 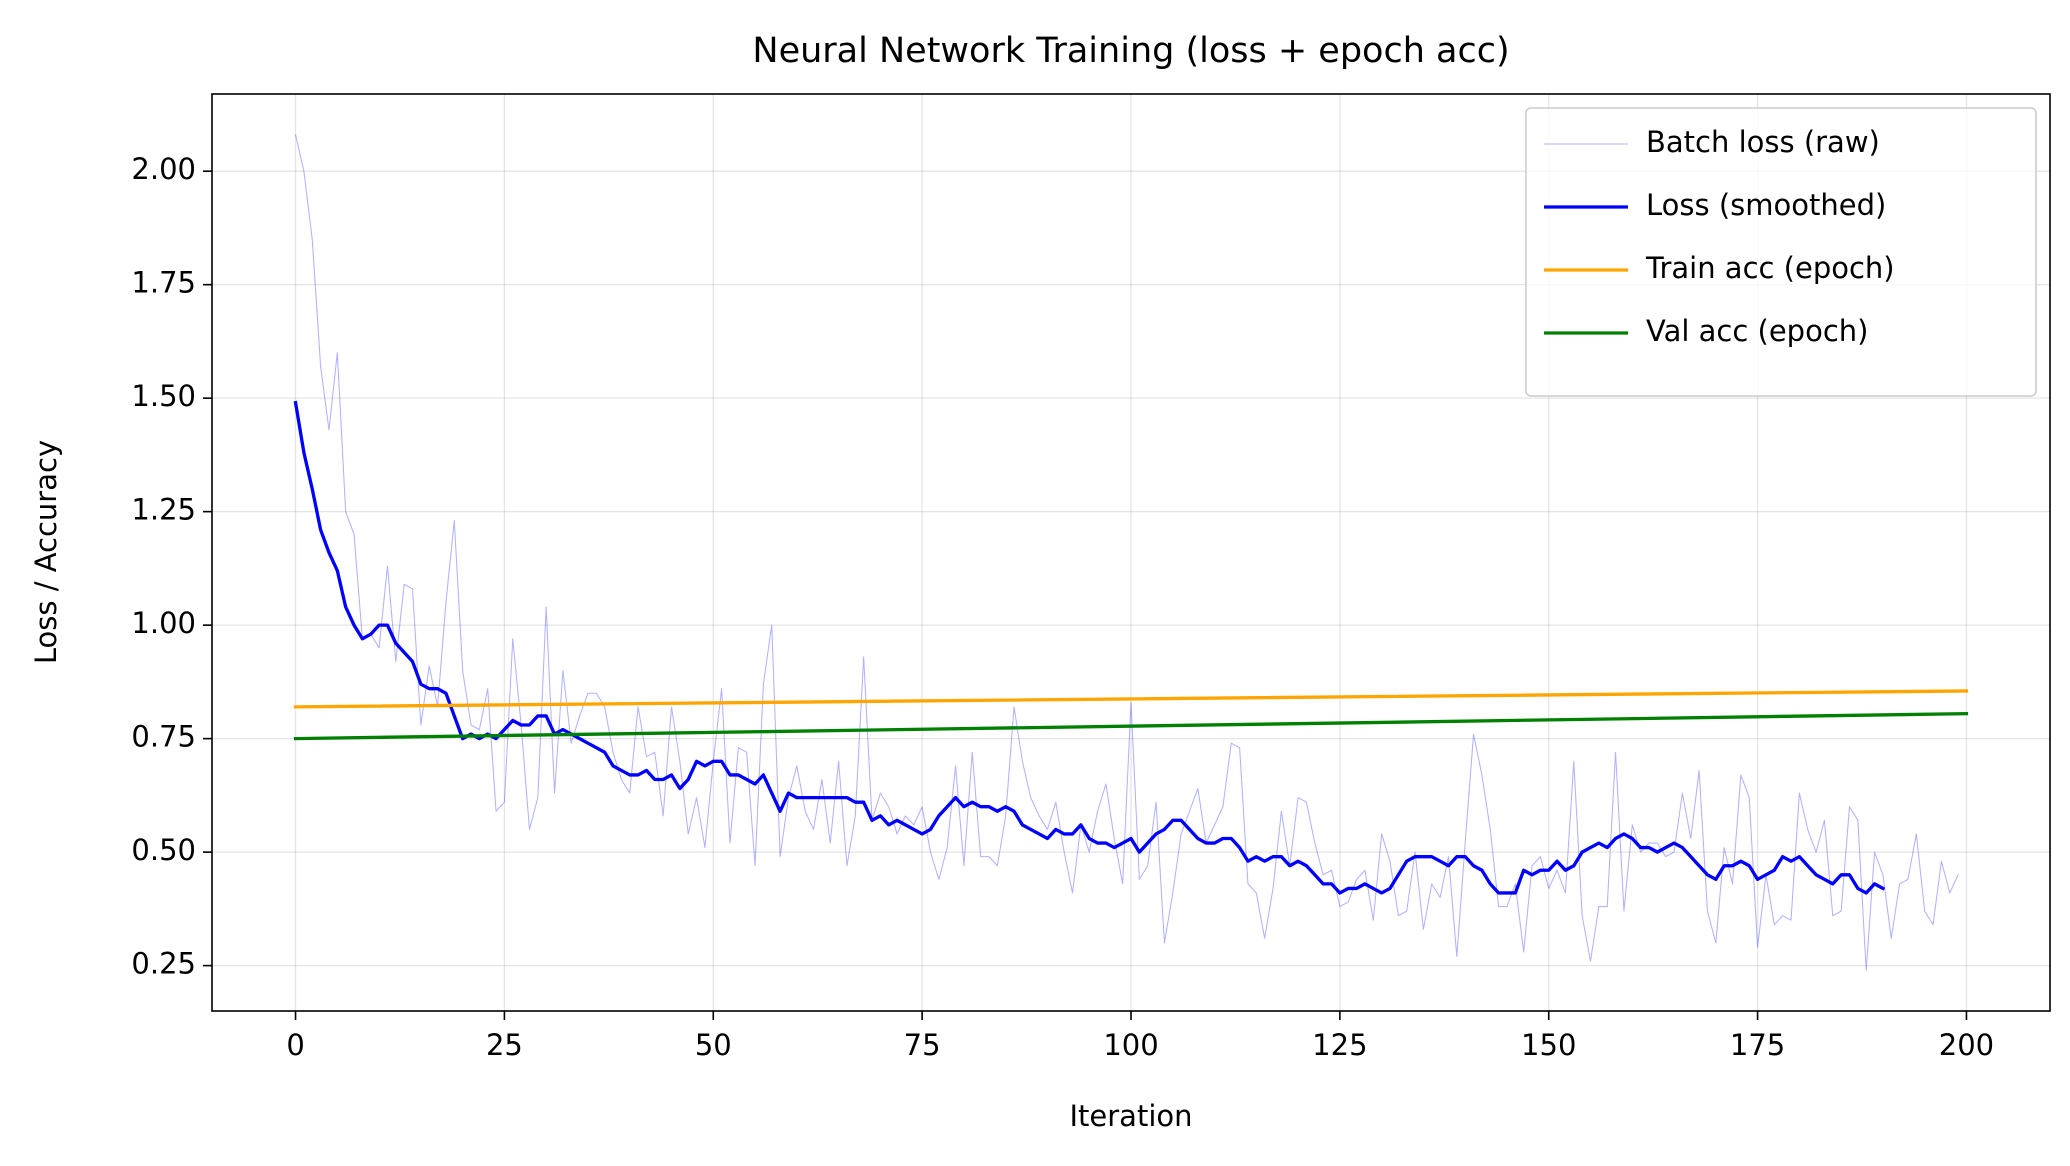 What do you see at coordinates (163, 623) in the screenshot?
I see `y-tick-label: 1.00` at bounding box center [163, 623].